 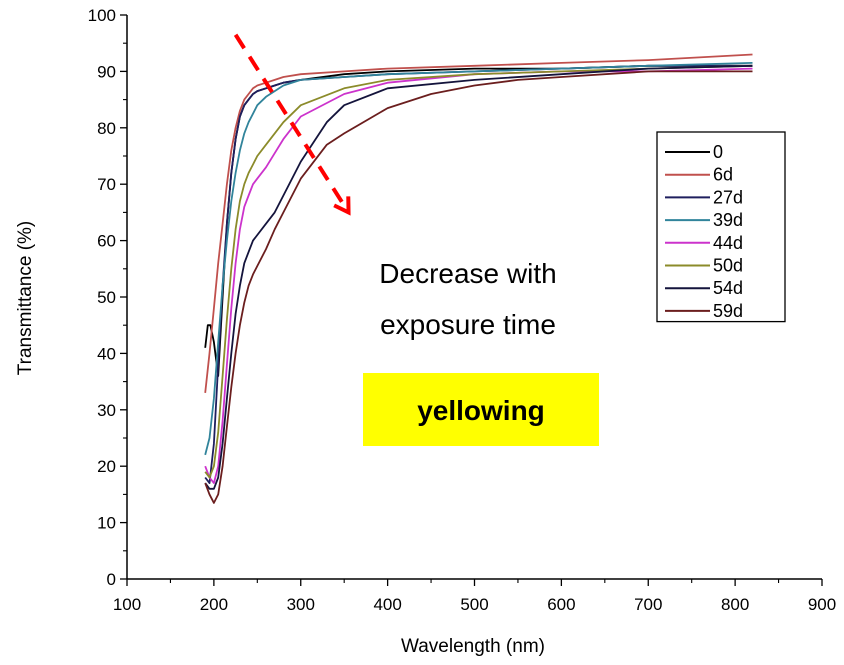 I want to click on legend-label-59d: 59d, so click(x=728, y=311).